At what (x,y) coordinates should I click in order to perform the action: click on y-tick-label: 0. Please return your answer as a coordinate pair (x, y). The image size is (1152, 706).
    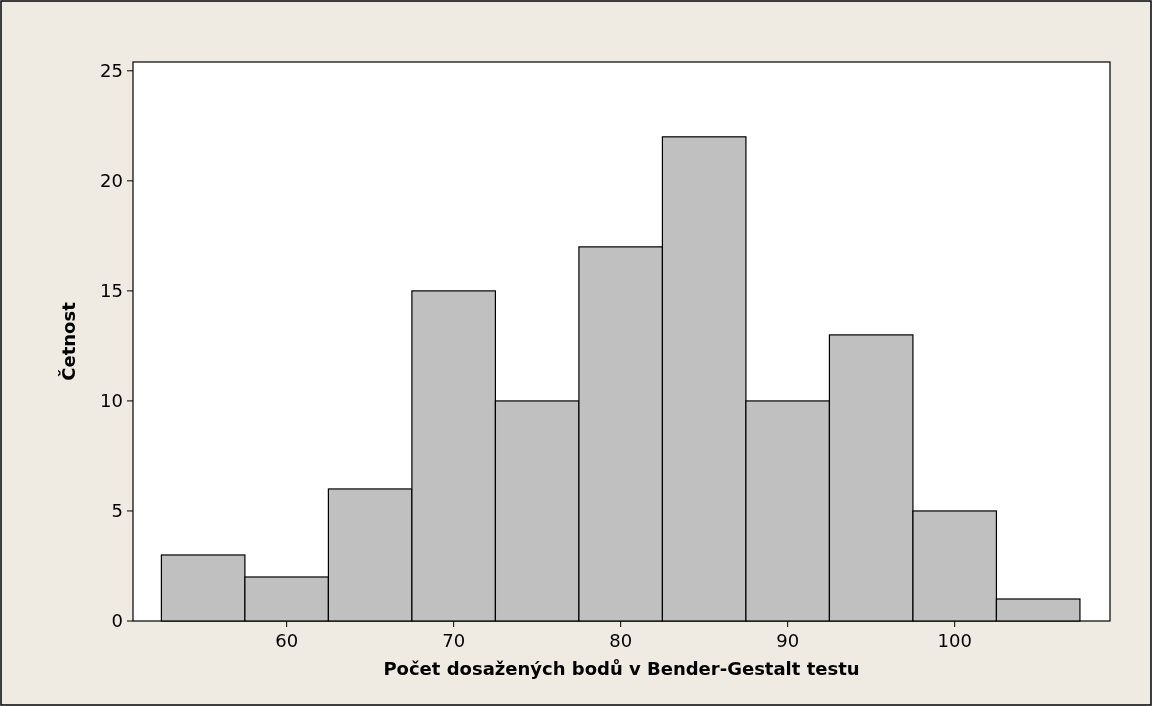
    Looking at the image, I should click on (117, 621).